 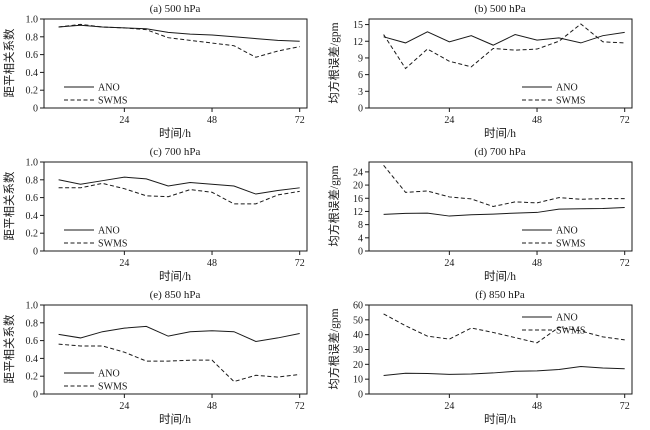 What do you see at coordinates (499, 152) in the screenshot?
I see `panel-title: (d) 700 hPa` at bounding box center [499, 152].